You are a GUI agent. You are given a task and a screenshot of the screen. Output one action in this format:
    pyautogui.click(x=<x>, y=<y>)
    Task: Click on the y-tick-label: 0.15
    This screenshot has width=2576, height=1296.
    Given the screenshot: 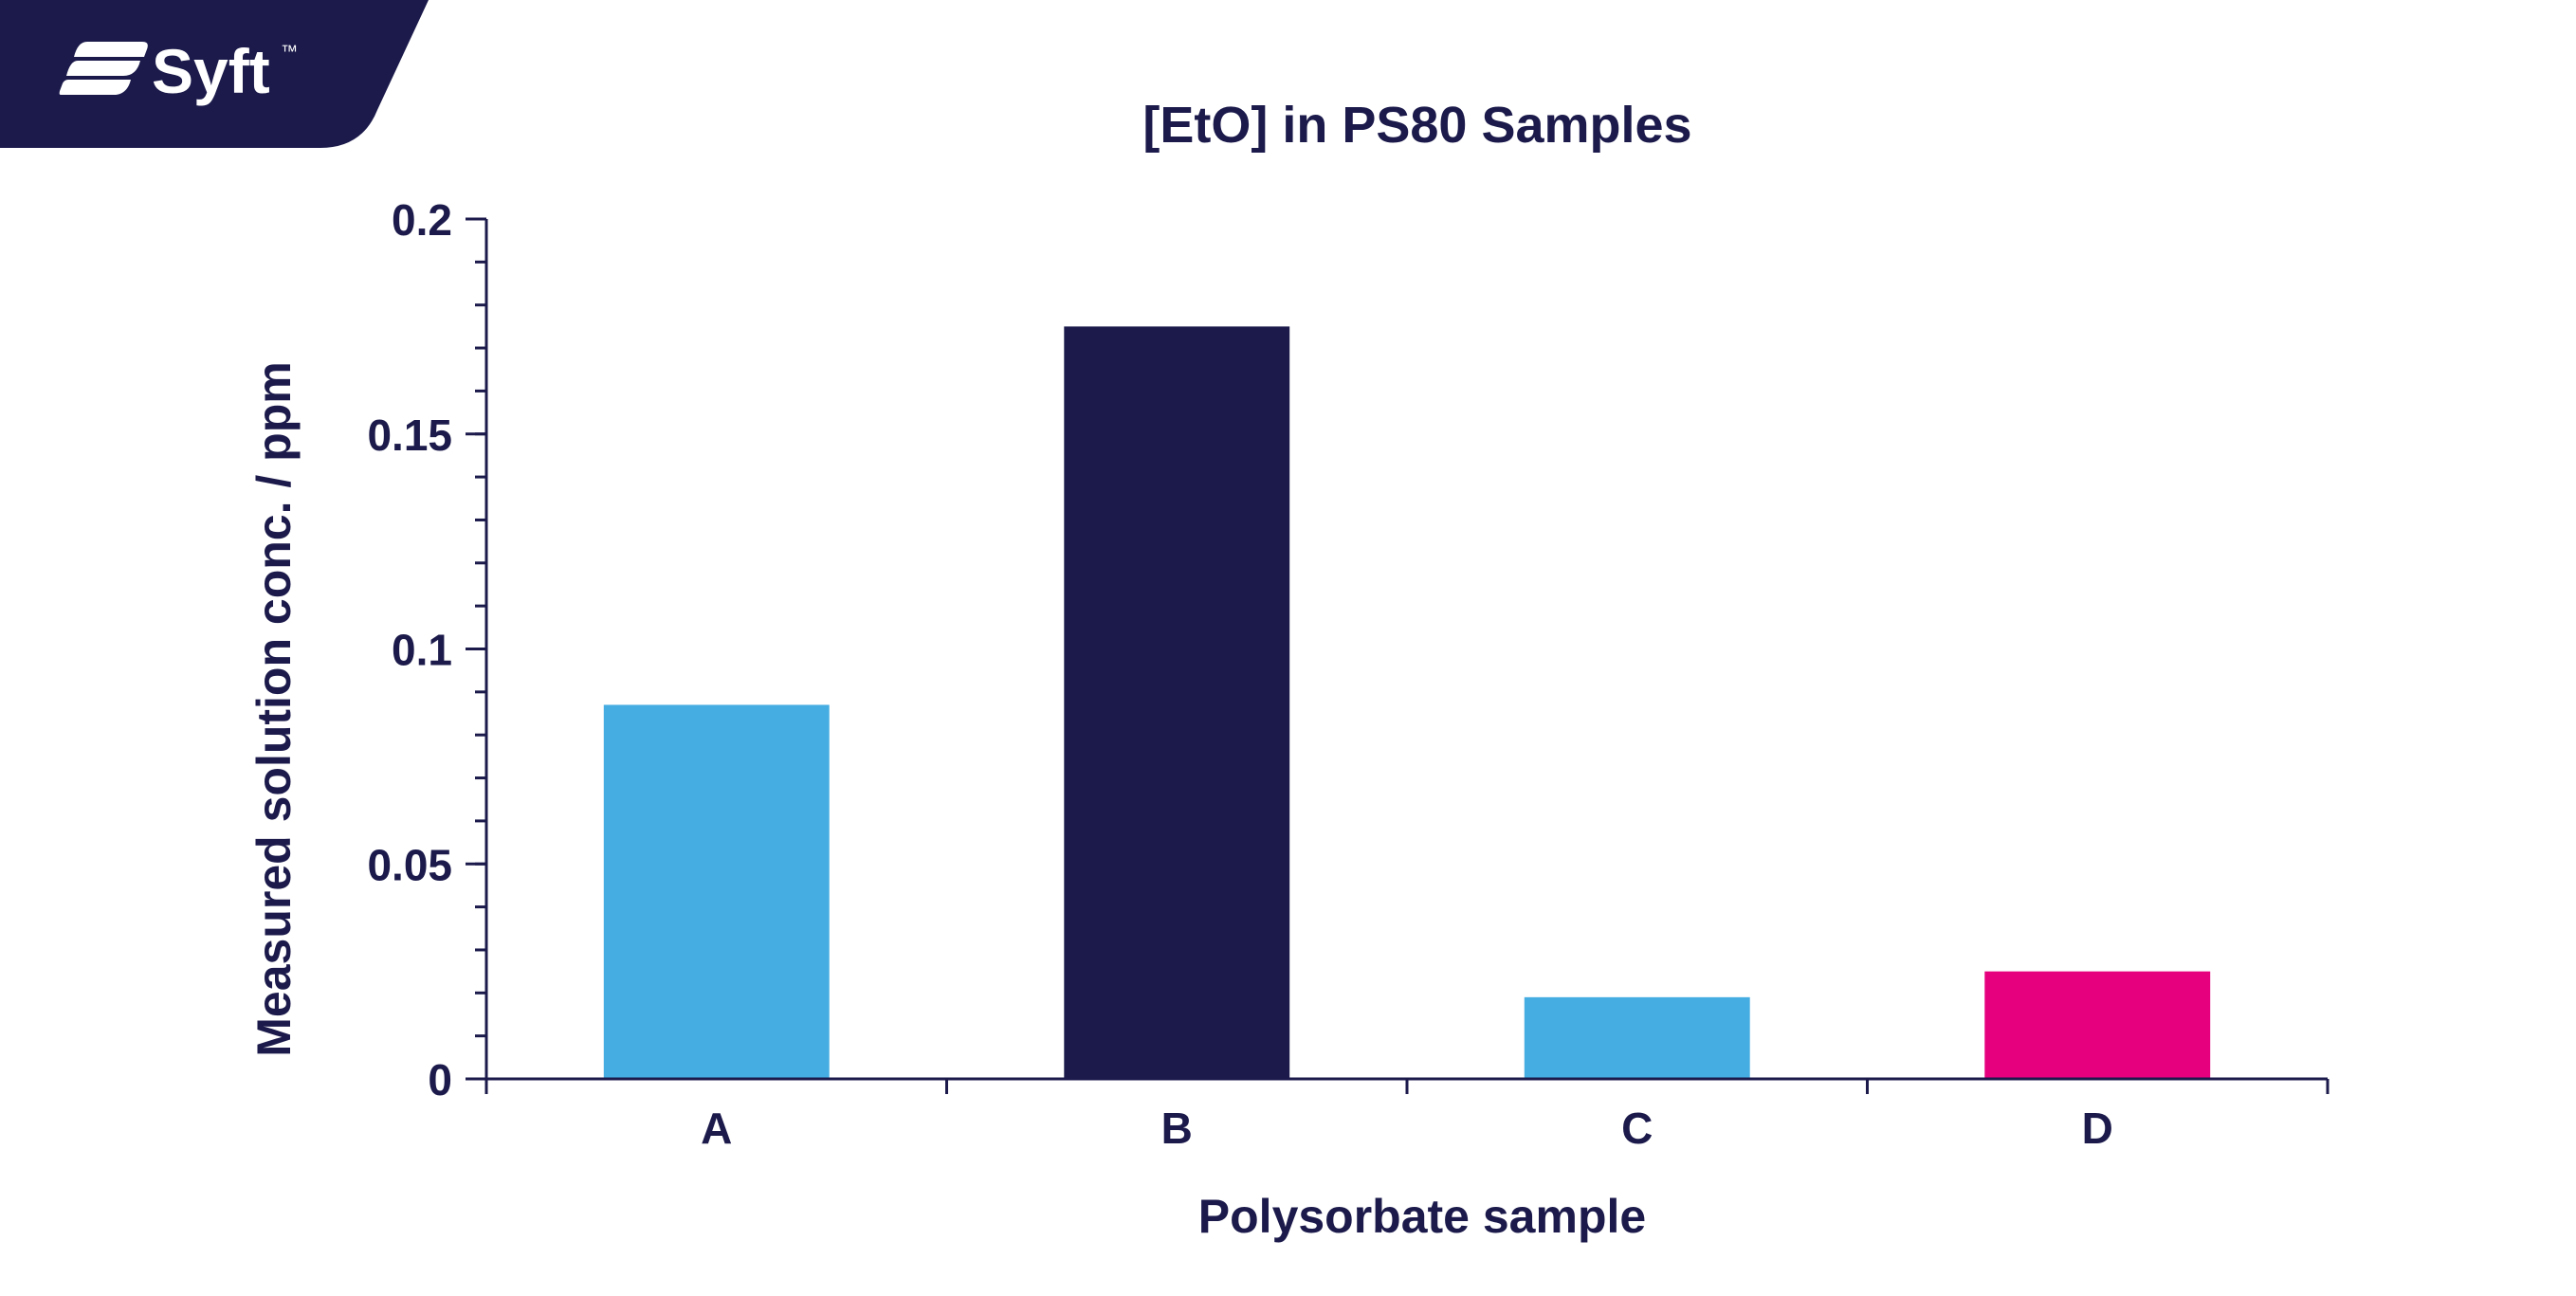 What is the action you would take?
    pyautogui.click(x=409, y=435)
    